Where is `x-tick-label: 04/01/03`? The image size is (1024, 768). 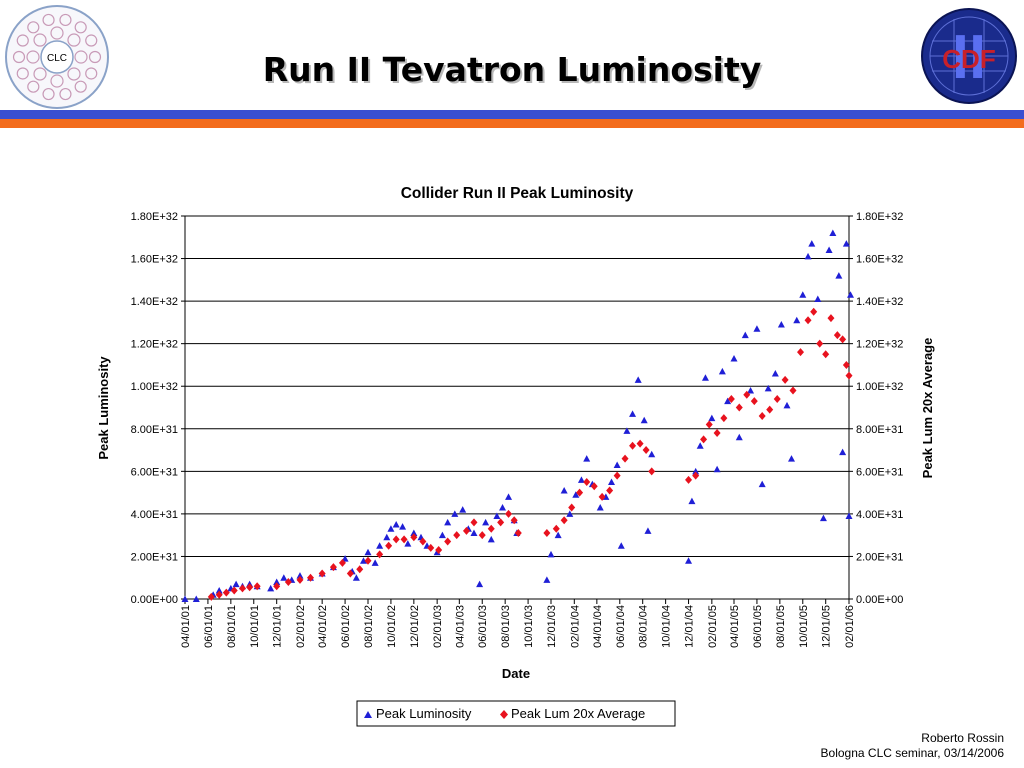 x-tick-label: 04/01/03 is located at coordinates (460, 626).